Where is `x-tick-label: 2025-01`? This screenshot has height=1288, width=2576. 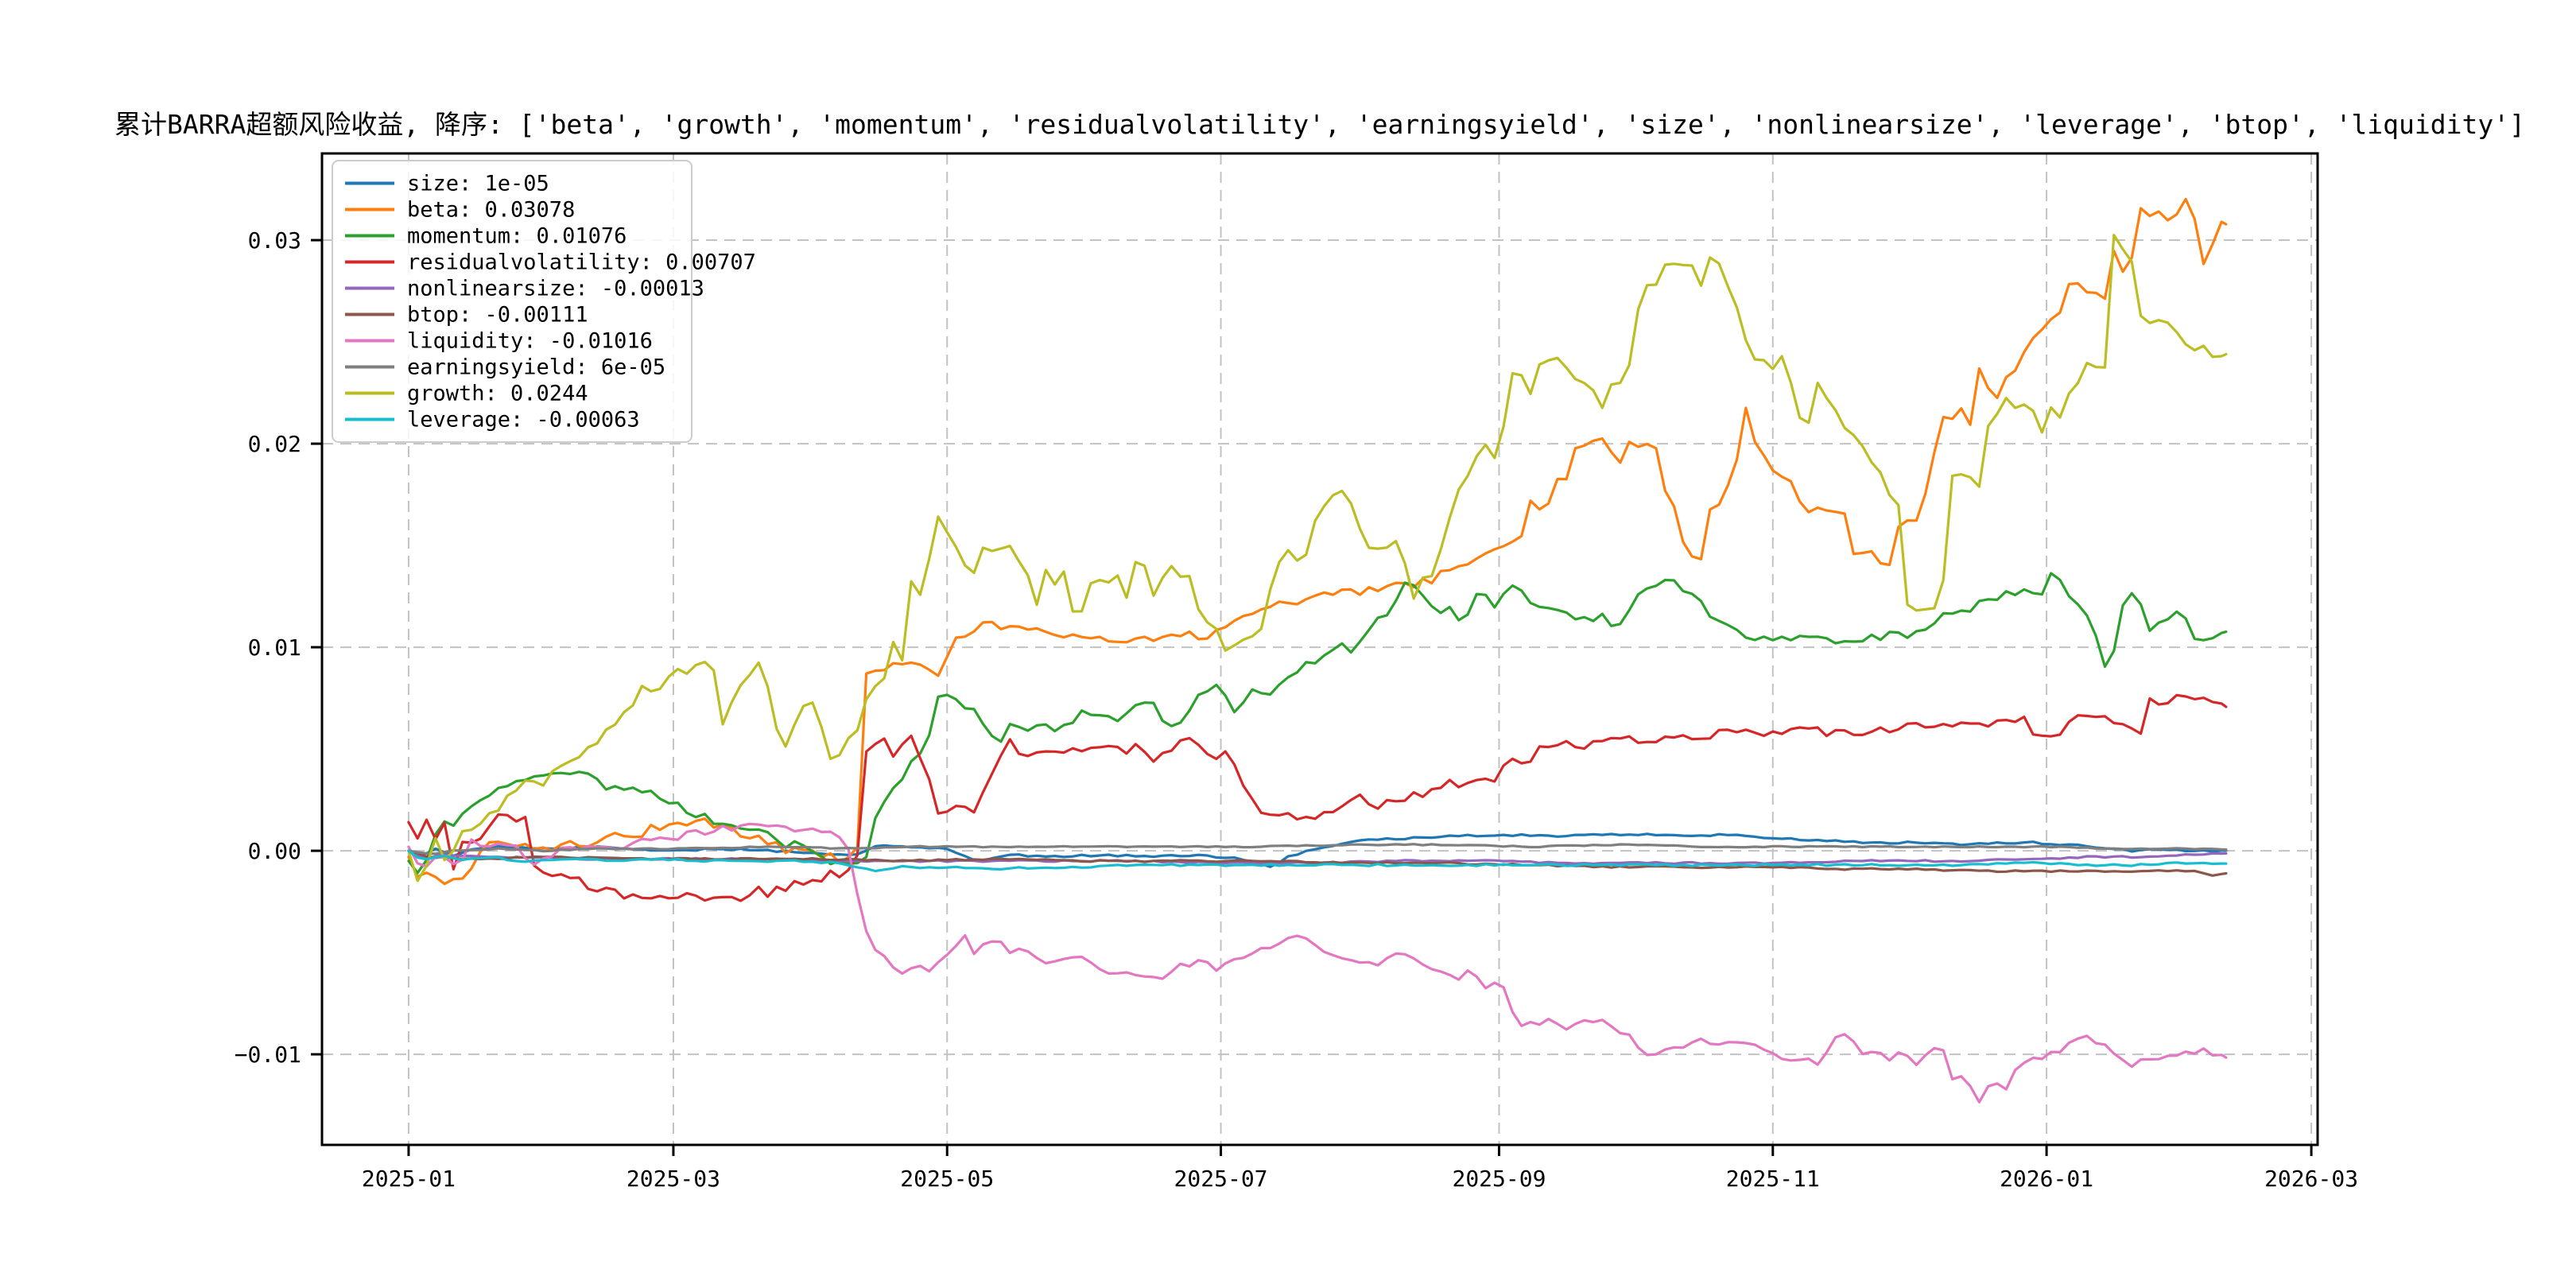
x-tick-label: 2025-01 is located at coordinates (409, 1179).